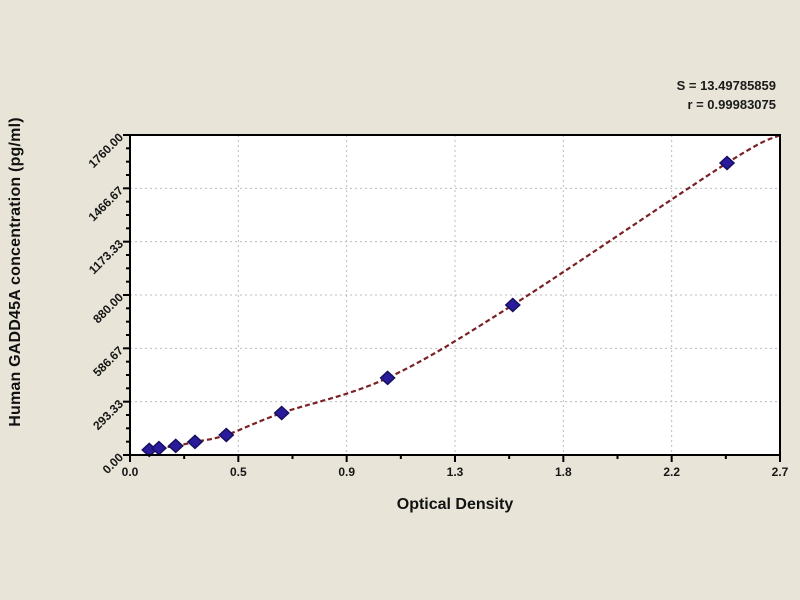 The image size is (800, 600). Describe the element at coordinates (731, 104) in the screenshot. I see `fit-stat-correlation: r = 0.99983075` at that location.